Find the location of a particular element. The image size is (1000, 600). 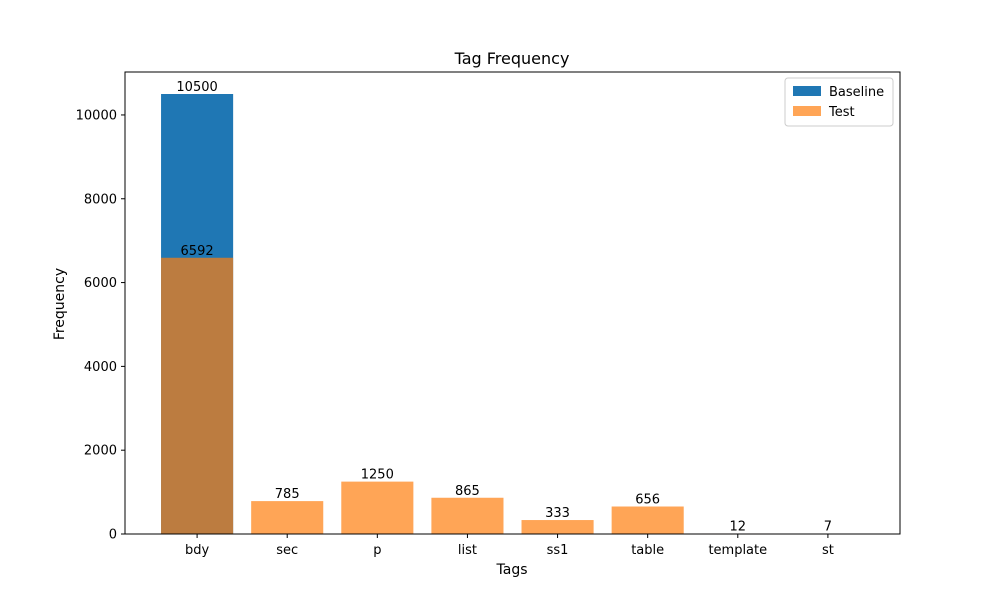

bar-test-p is located at coordinates (377, 507).